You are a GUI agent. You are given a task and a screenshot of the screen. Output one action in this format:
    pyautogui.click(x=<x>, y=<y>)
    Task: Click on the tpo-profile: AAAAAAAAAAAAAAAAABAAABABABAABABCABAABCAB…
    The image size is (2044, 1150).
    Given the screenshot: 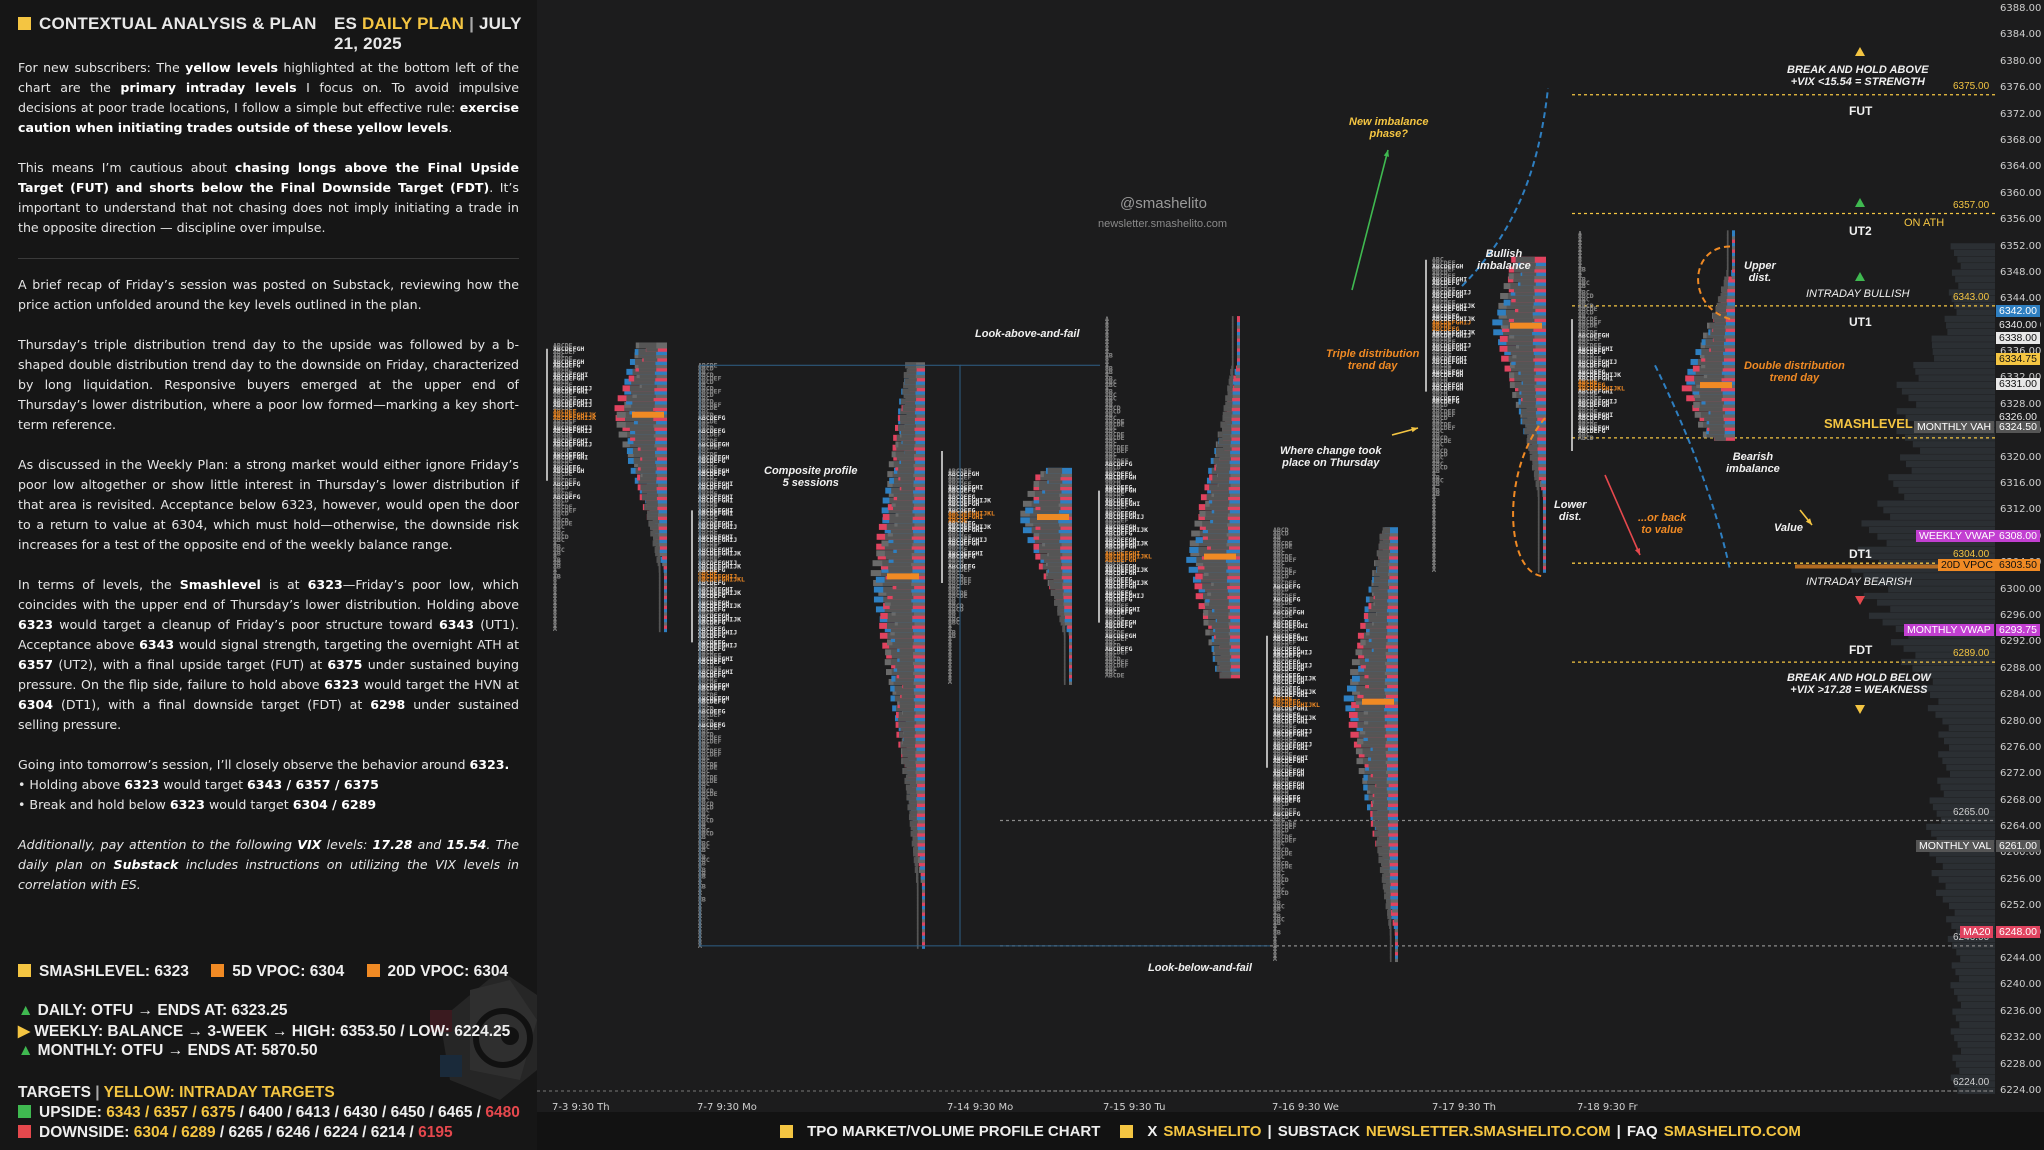 What is the action you would take?
    pyautogui.click(x=606, y=487)
    